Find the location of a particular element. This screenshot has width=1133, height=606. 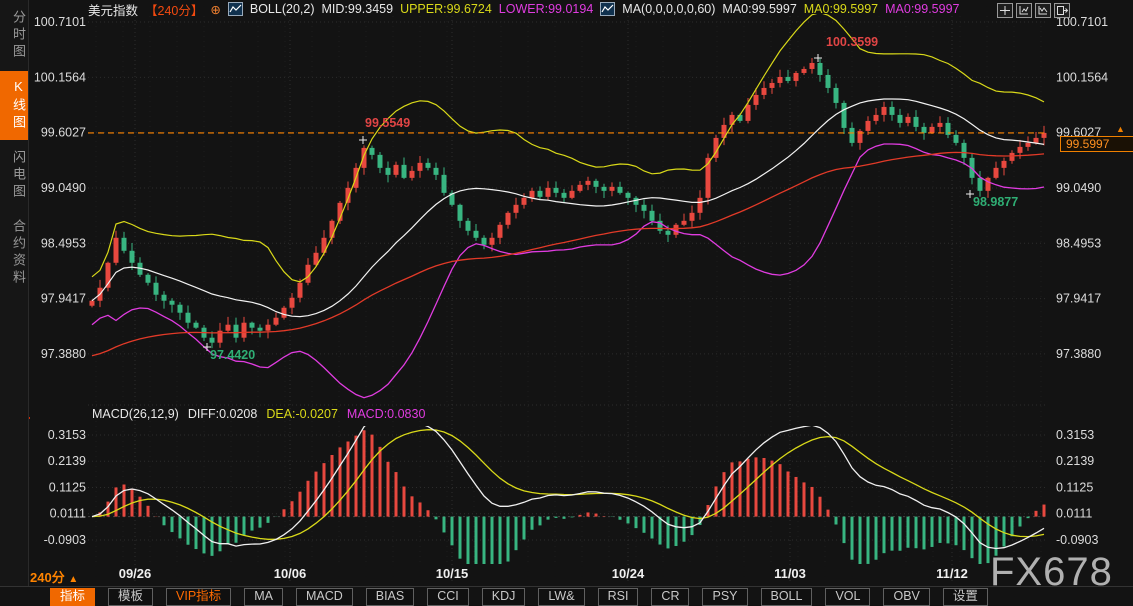

toolbar-psy-tab: PSY is located at coordinates (725, 597).